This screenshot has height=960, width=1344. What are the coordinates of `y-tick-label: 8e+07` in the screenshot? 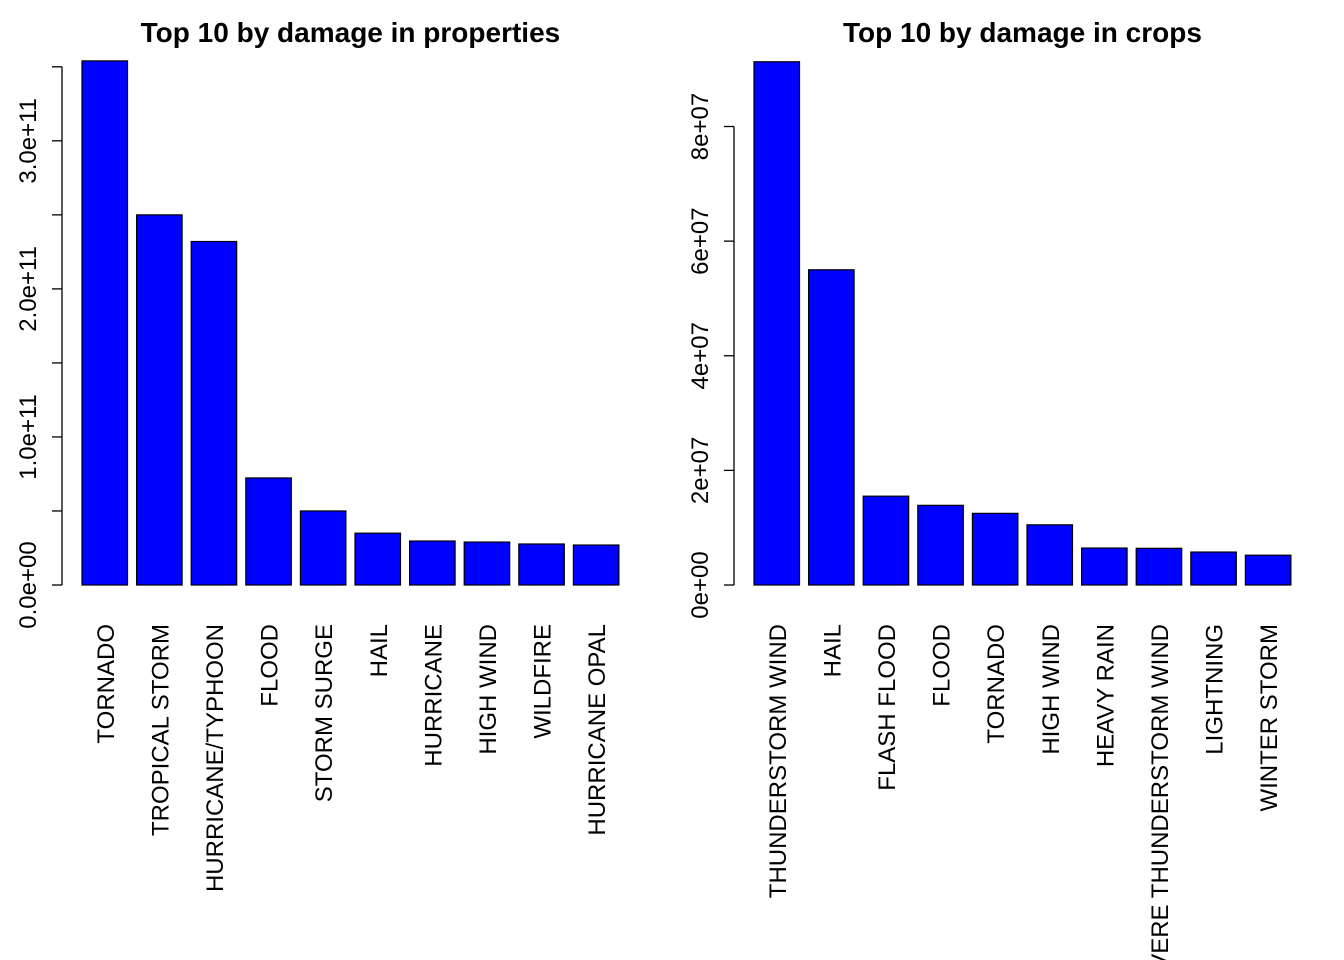 It's located at (700, 126).